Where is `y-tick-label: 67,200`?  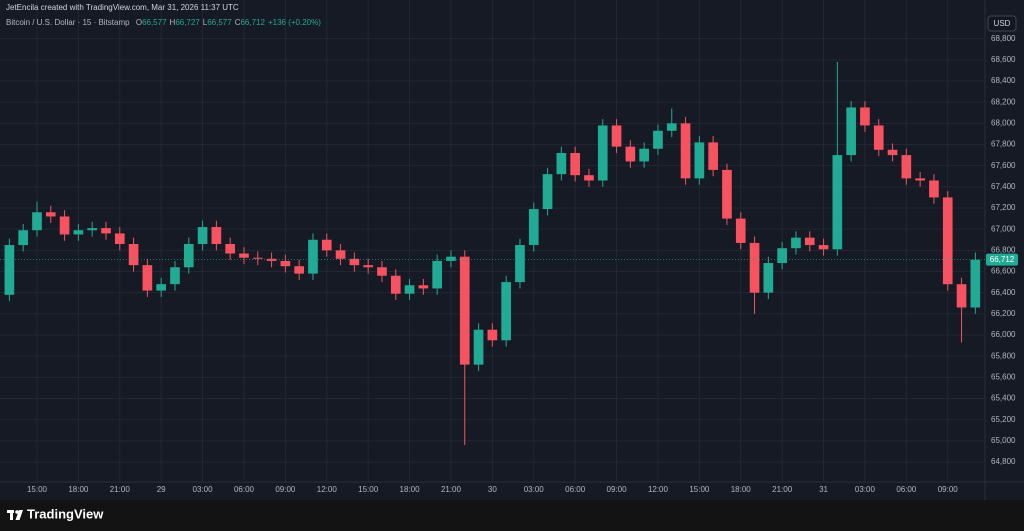
y-tick-label: 67,200 is located at coordinates (1003, 207).